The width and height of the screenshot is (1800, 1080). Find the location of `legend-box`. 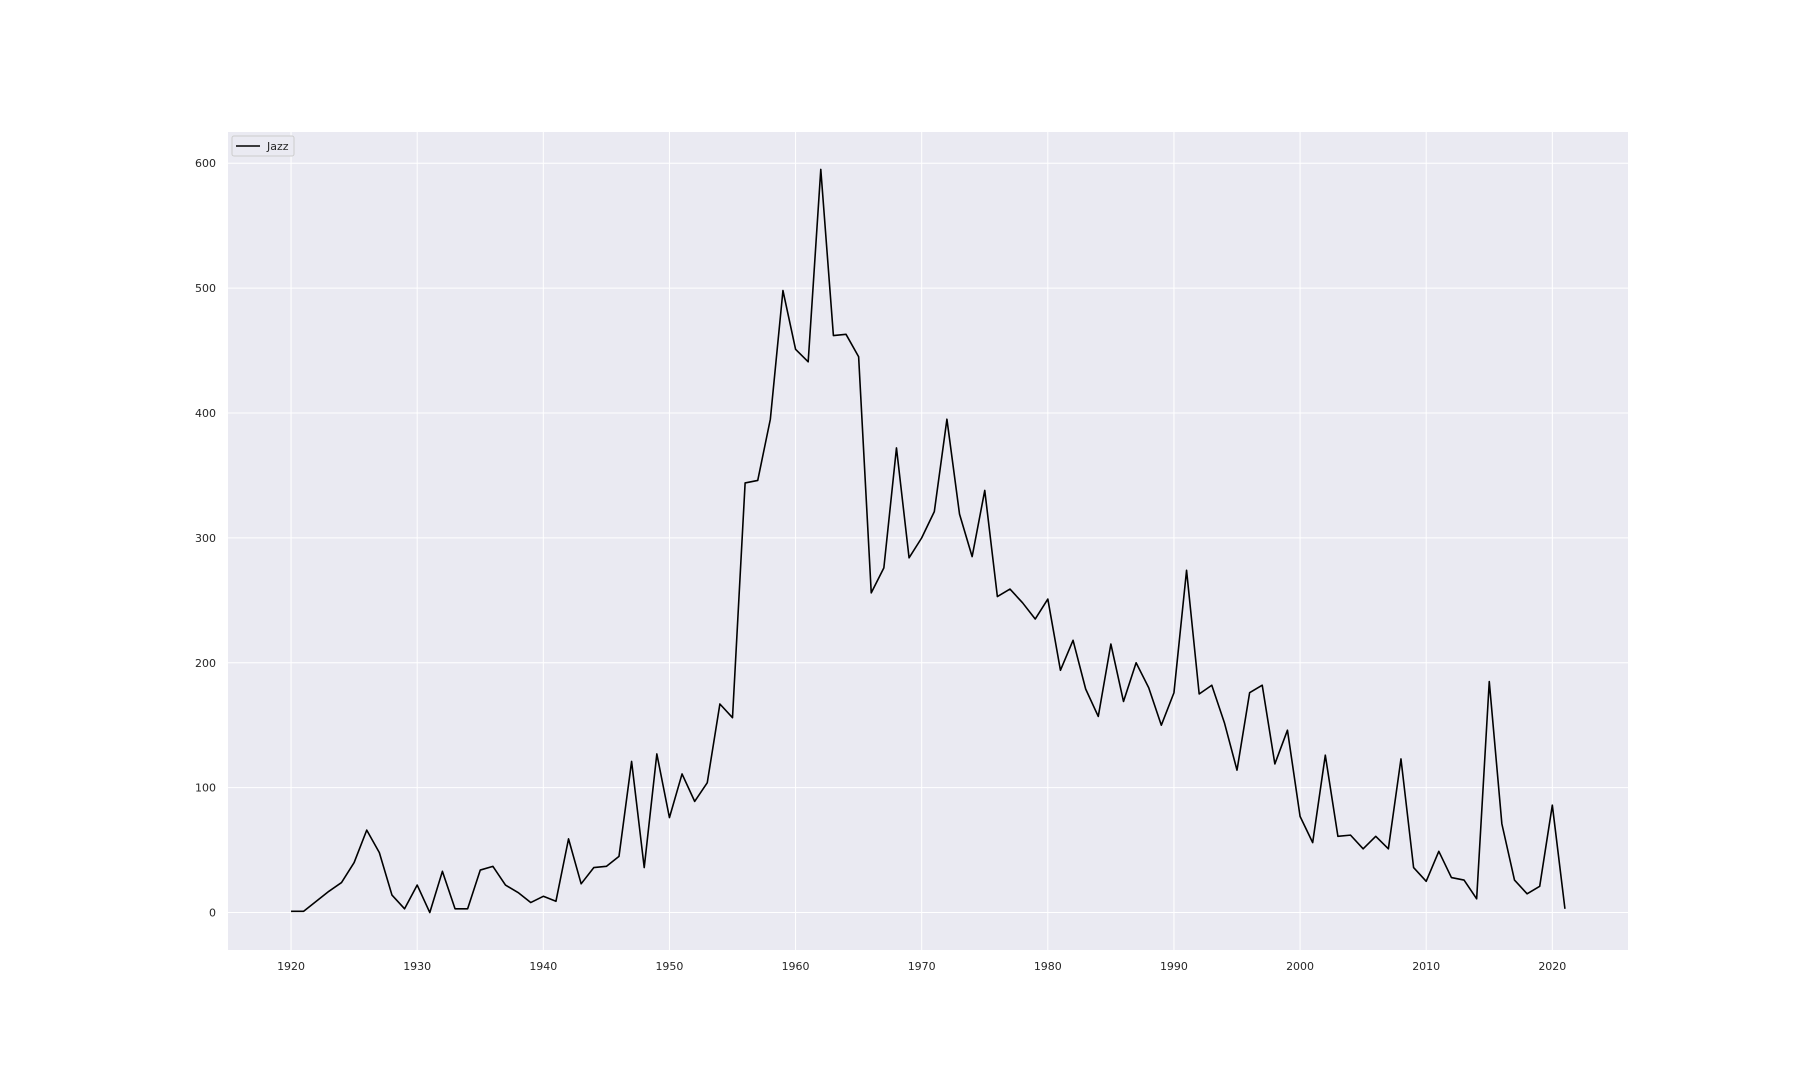

legend-box is located at coordinates (263, 146).